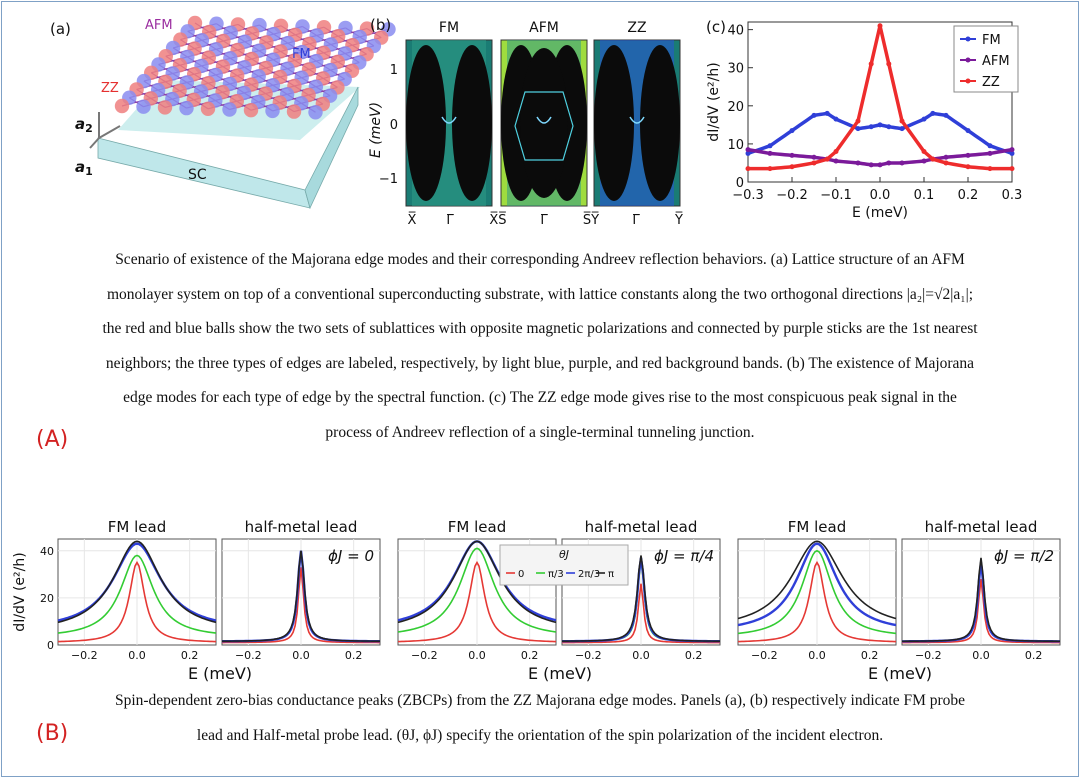 This screenshot has height=778, width=1080. Describe the element at coordinates (60, 29) in the screenshot. I see `lattice-panel-label: (a)` at that location.